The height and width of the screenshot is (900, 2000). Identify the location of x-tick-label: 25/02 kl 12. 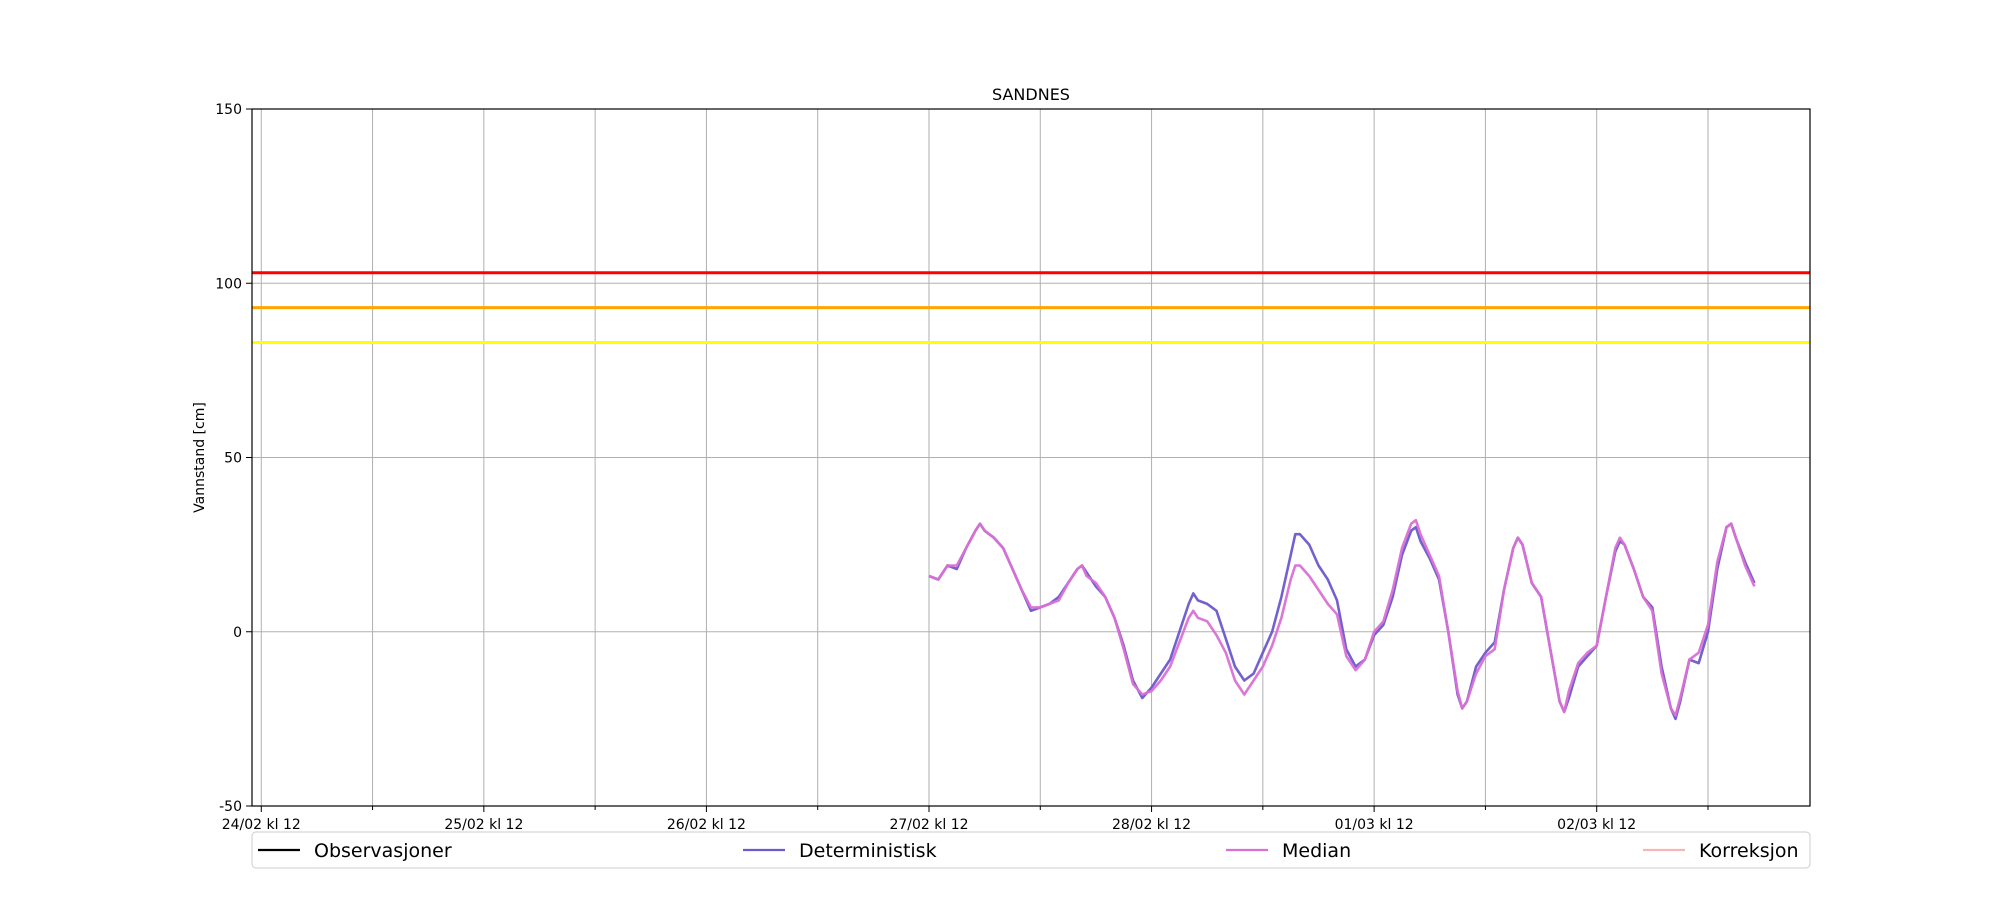
(483, 825).